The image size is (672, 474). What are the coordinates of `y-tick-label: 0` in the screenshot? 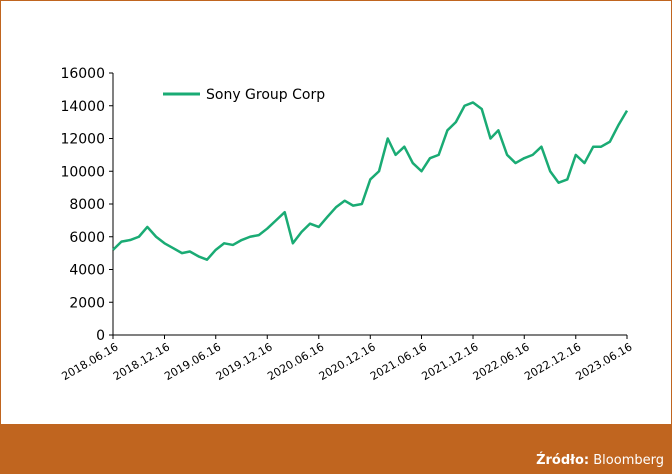 It's located at (100, 336).